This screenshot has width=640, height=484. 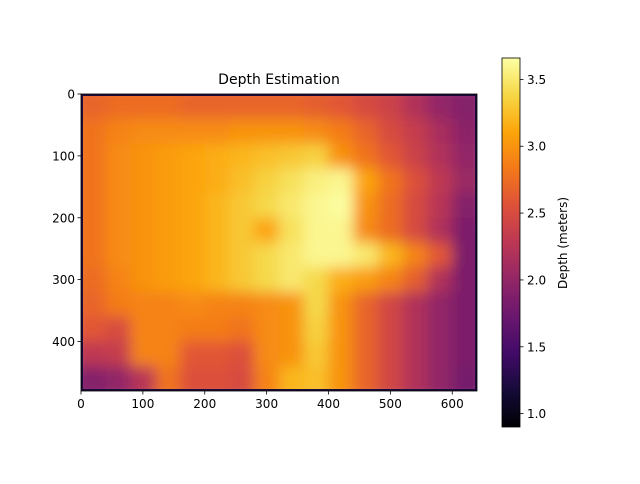 I want to click on tick-label: 100, so click(x=142, y=404).